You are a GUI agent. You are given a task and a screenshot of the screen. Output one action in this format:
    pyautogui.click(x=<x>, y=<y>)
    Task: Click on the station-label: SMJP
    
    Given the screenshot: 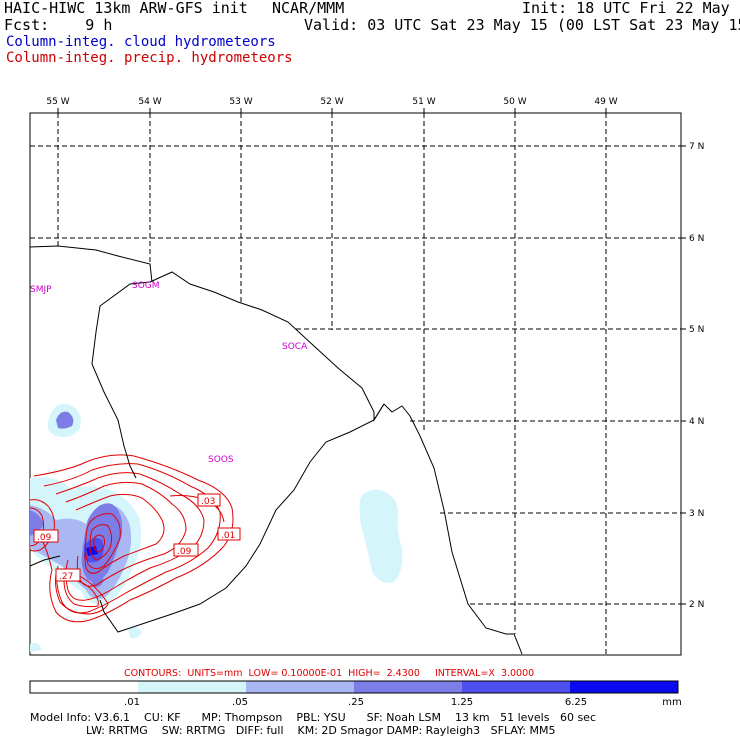 What is the action you would take?
    pyautogui.click(x=41, y=290)
    